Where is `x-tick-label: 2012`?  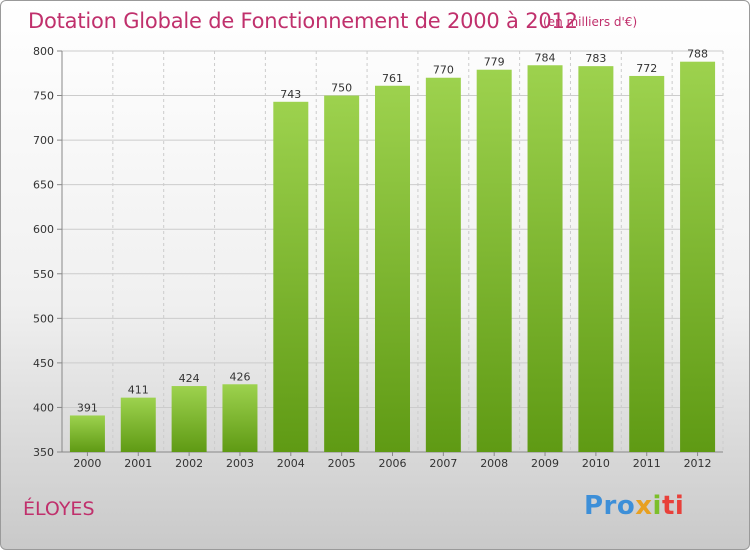
x-tick-label: 2012 is located at coordinates (698, 463).